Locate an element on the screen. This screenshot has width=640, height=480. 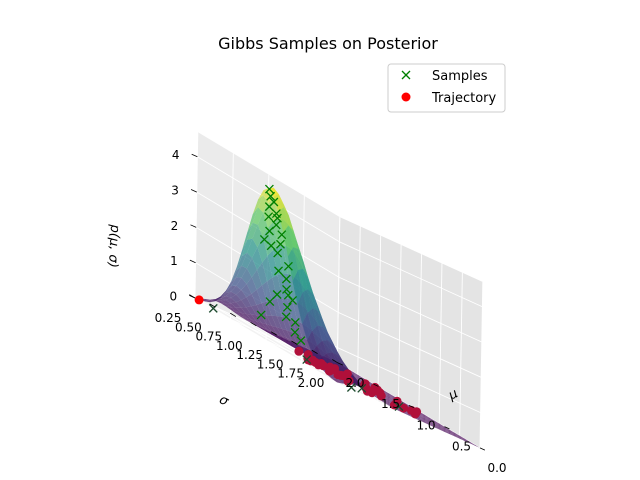
samples-series is located at coordinates (306, 297).